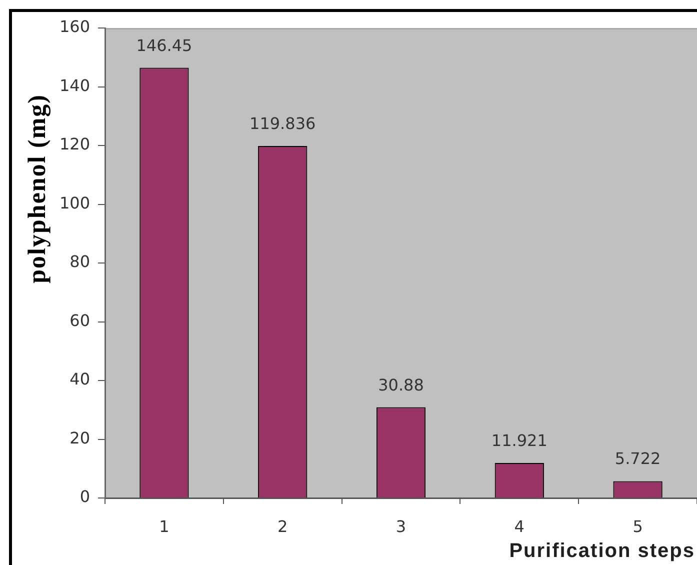 The width and height of the screenshot is (697, 565). Describe the element at coordinates (80, 320) in the screenshot. I see `y-tick-label: 60` at that location.